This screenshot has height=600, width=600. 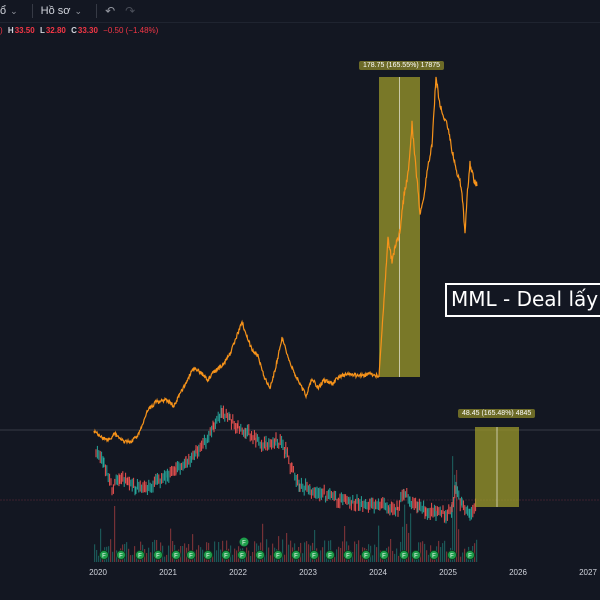 What do you see at coordinates (168, 572) in the screenshot?
I see `time-axis-tick: 2021` at bounding box center [168, 572].